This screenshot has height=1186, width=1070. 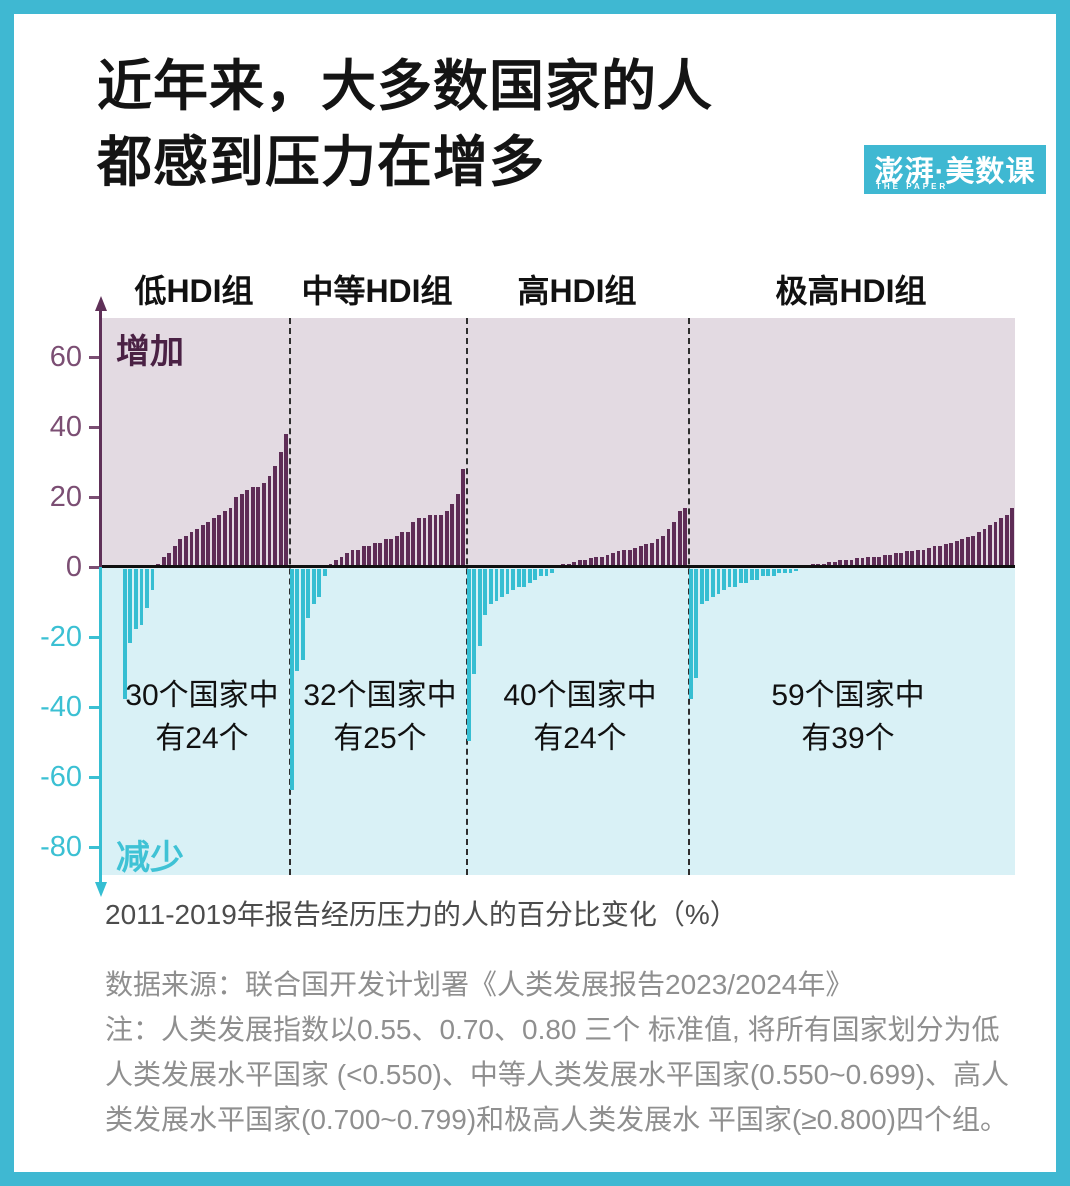 What do you see at coordinates (100, 725) in the screenshot?
I see `y-axis-negative-segment` at bounding box center [100, 725].